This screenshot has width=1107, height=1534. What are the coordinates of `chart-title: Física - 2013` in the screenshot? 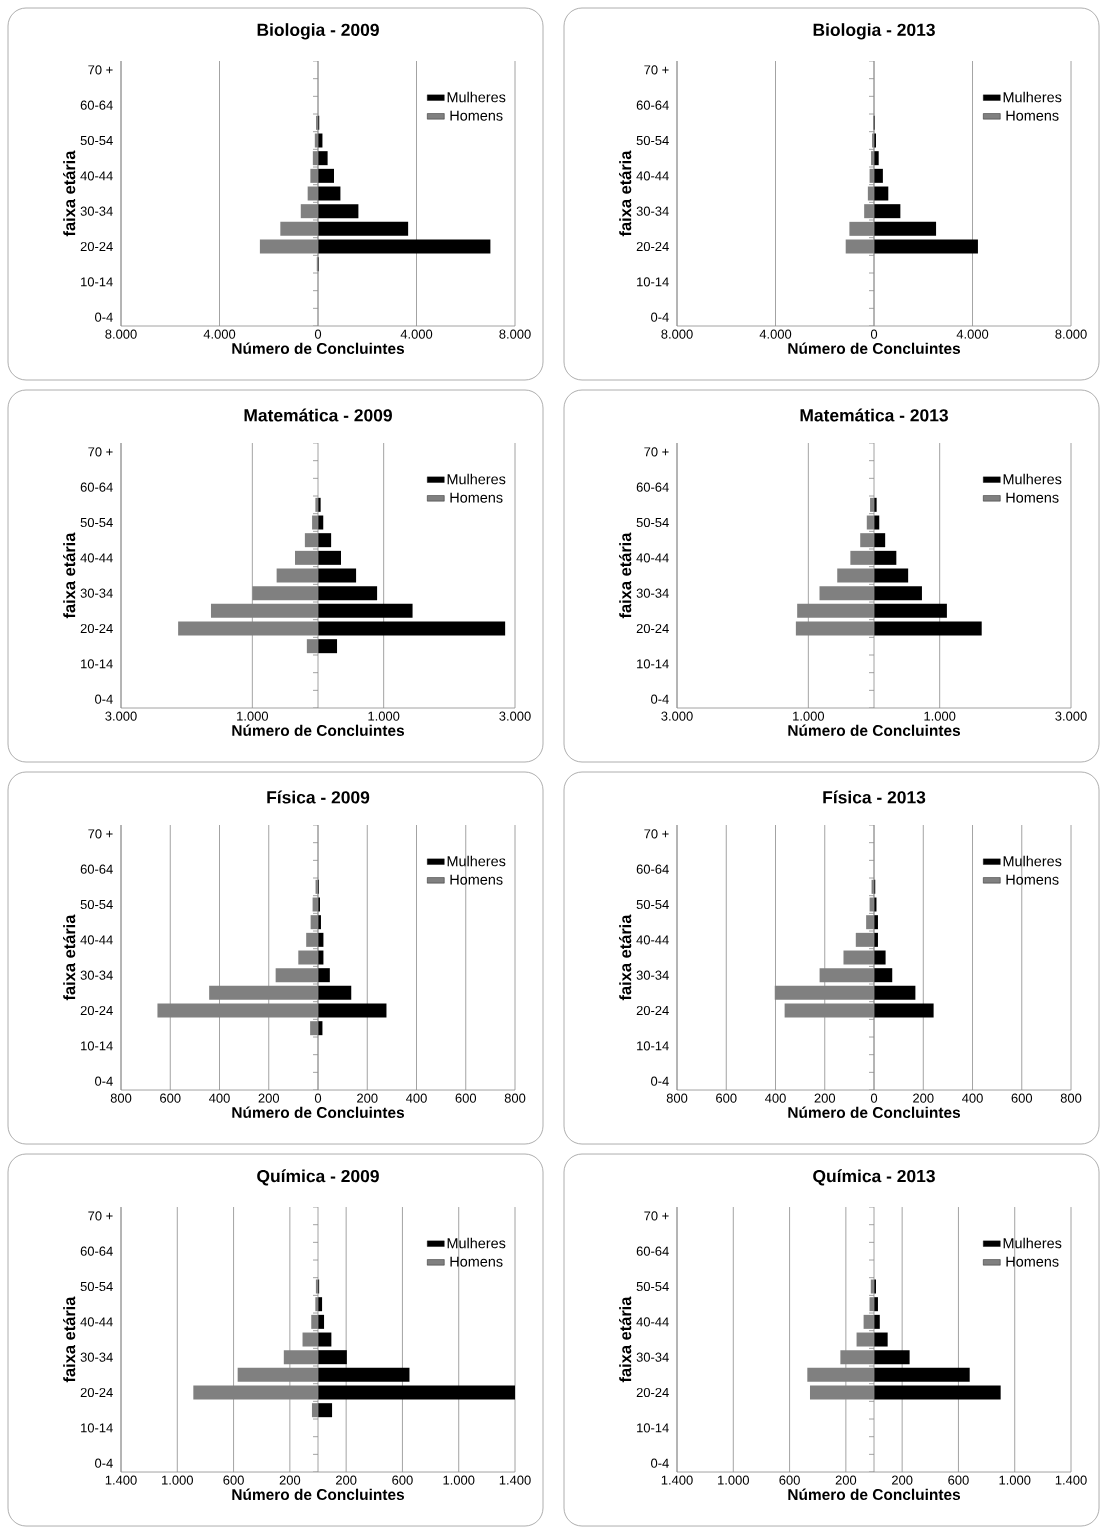 It's located at (874, 797).